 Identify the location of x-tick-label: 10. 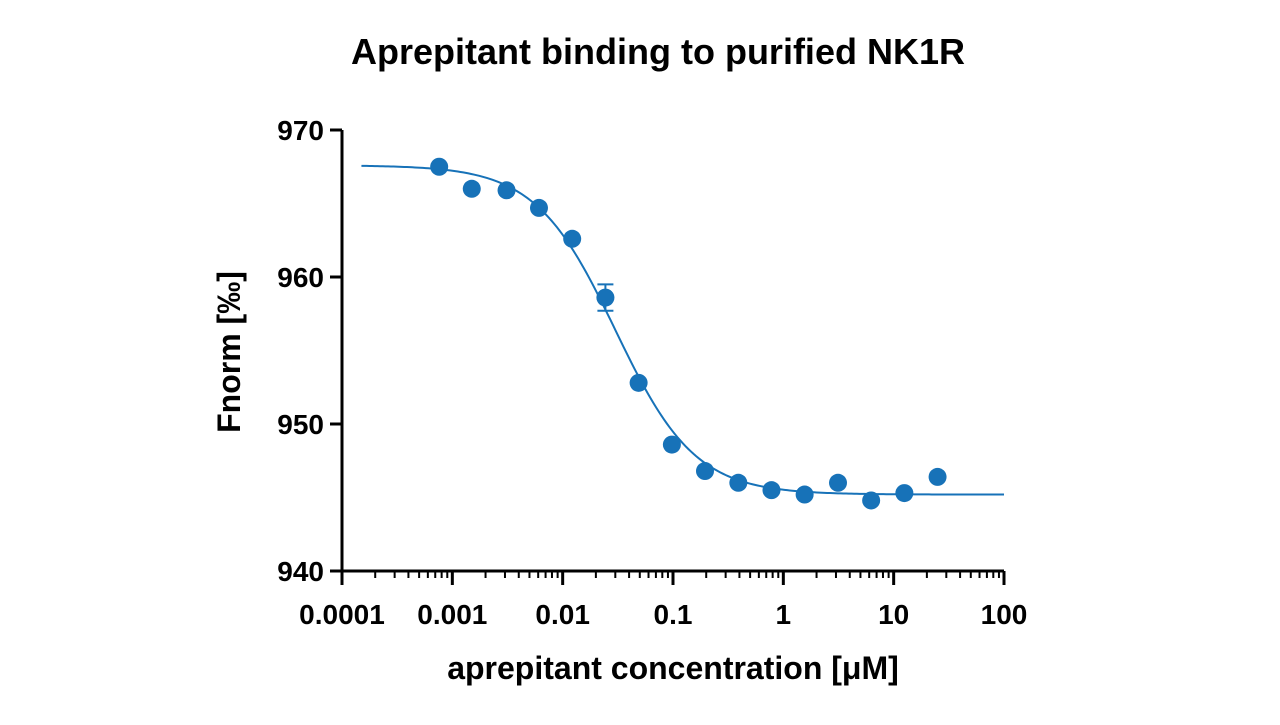
(893, 614).